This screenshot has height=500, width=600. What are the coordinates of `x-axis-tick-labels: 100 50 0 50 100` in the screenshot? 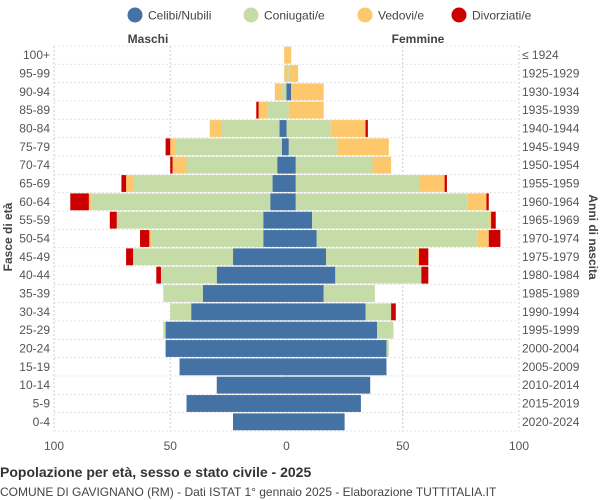 It's located at (286, 446).